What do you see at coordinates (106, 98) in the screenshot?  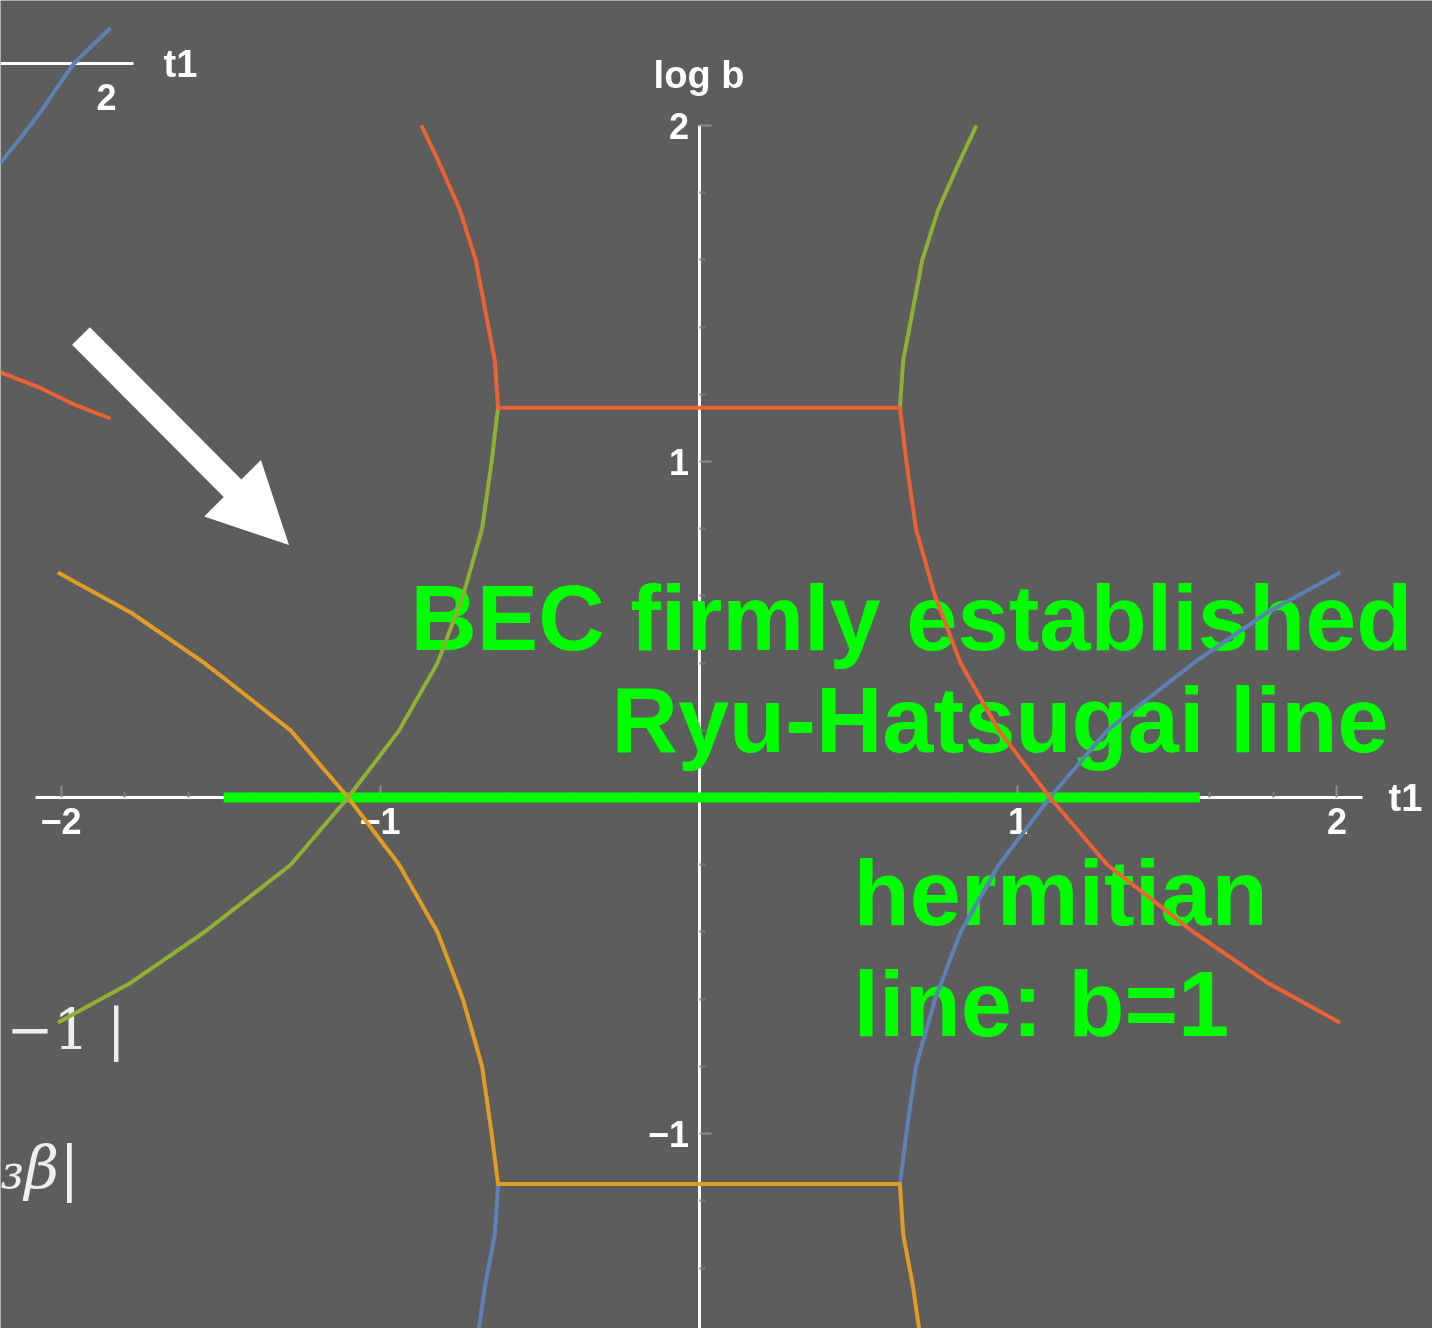 I see `annotation: 2` at bounding box center [106, 98].